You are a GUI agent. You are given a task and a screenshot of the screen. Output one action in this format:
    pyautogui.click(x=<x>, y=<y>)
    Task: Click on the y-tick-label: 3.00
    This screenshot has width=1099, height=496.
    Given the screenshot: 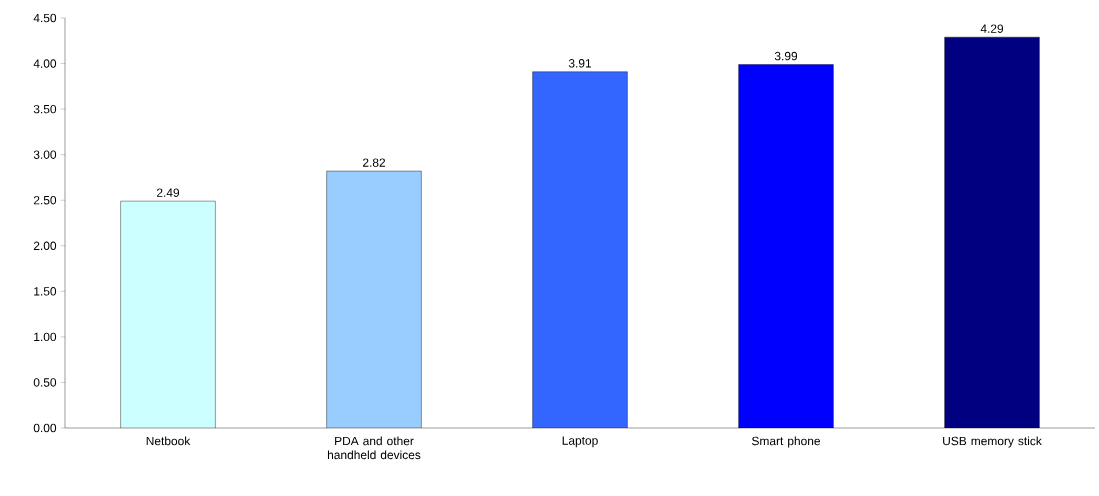 What is the action you would take?
    pyautogui.click(x=45, y=154)
    